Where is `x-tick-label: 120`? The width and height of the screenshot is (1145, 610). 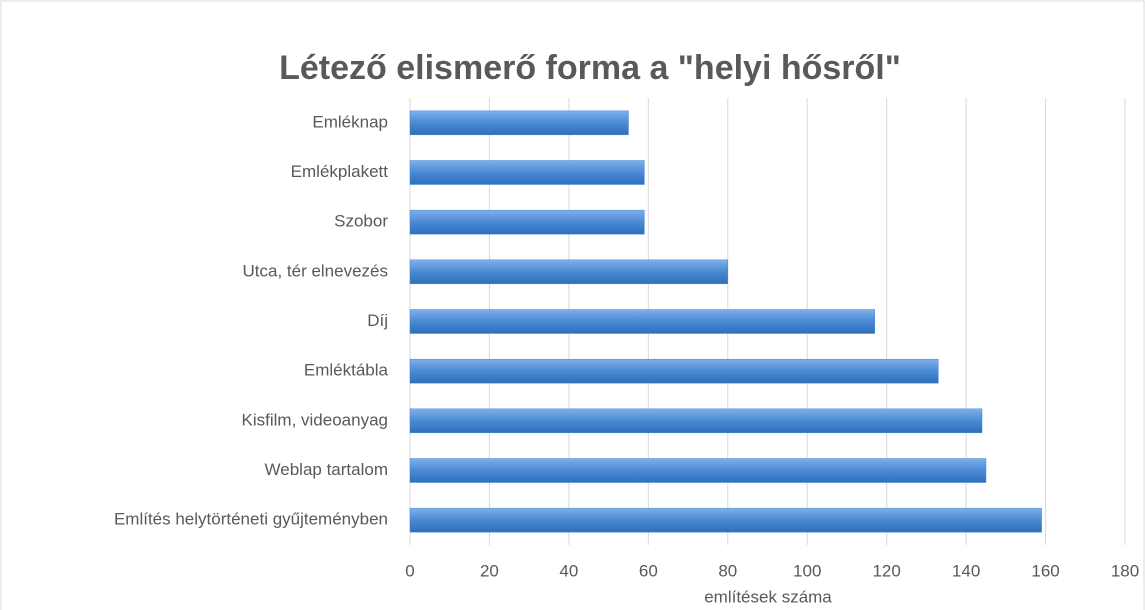 x-tick-label: 120 is located at coordinates (886, 570).